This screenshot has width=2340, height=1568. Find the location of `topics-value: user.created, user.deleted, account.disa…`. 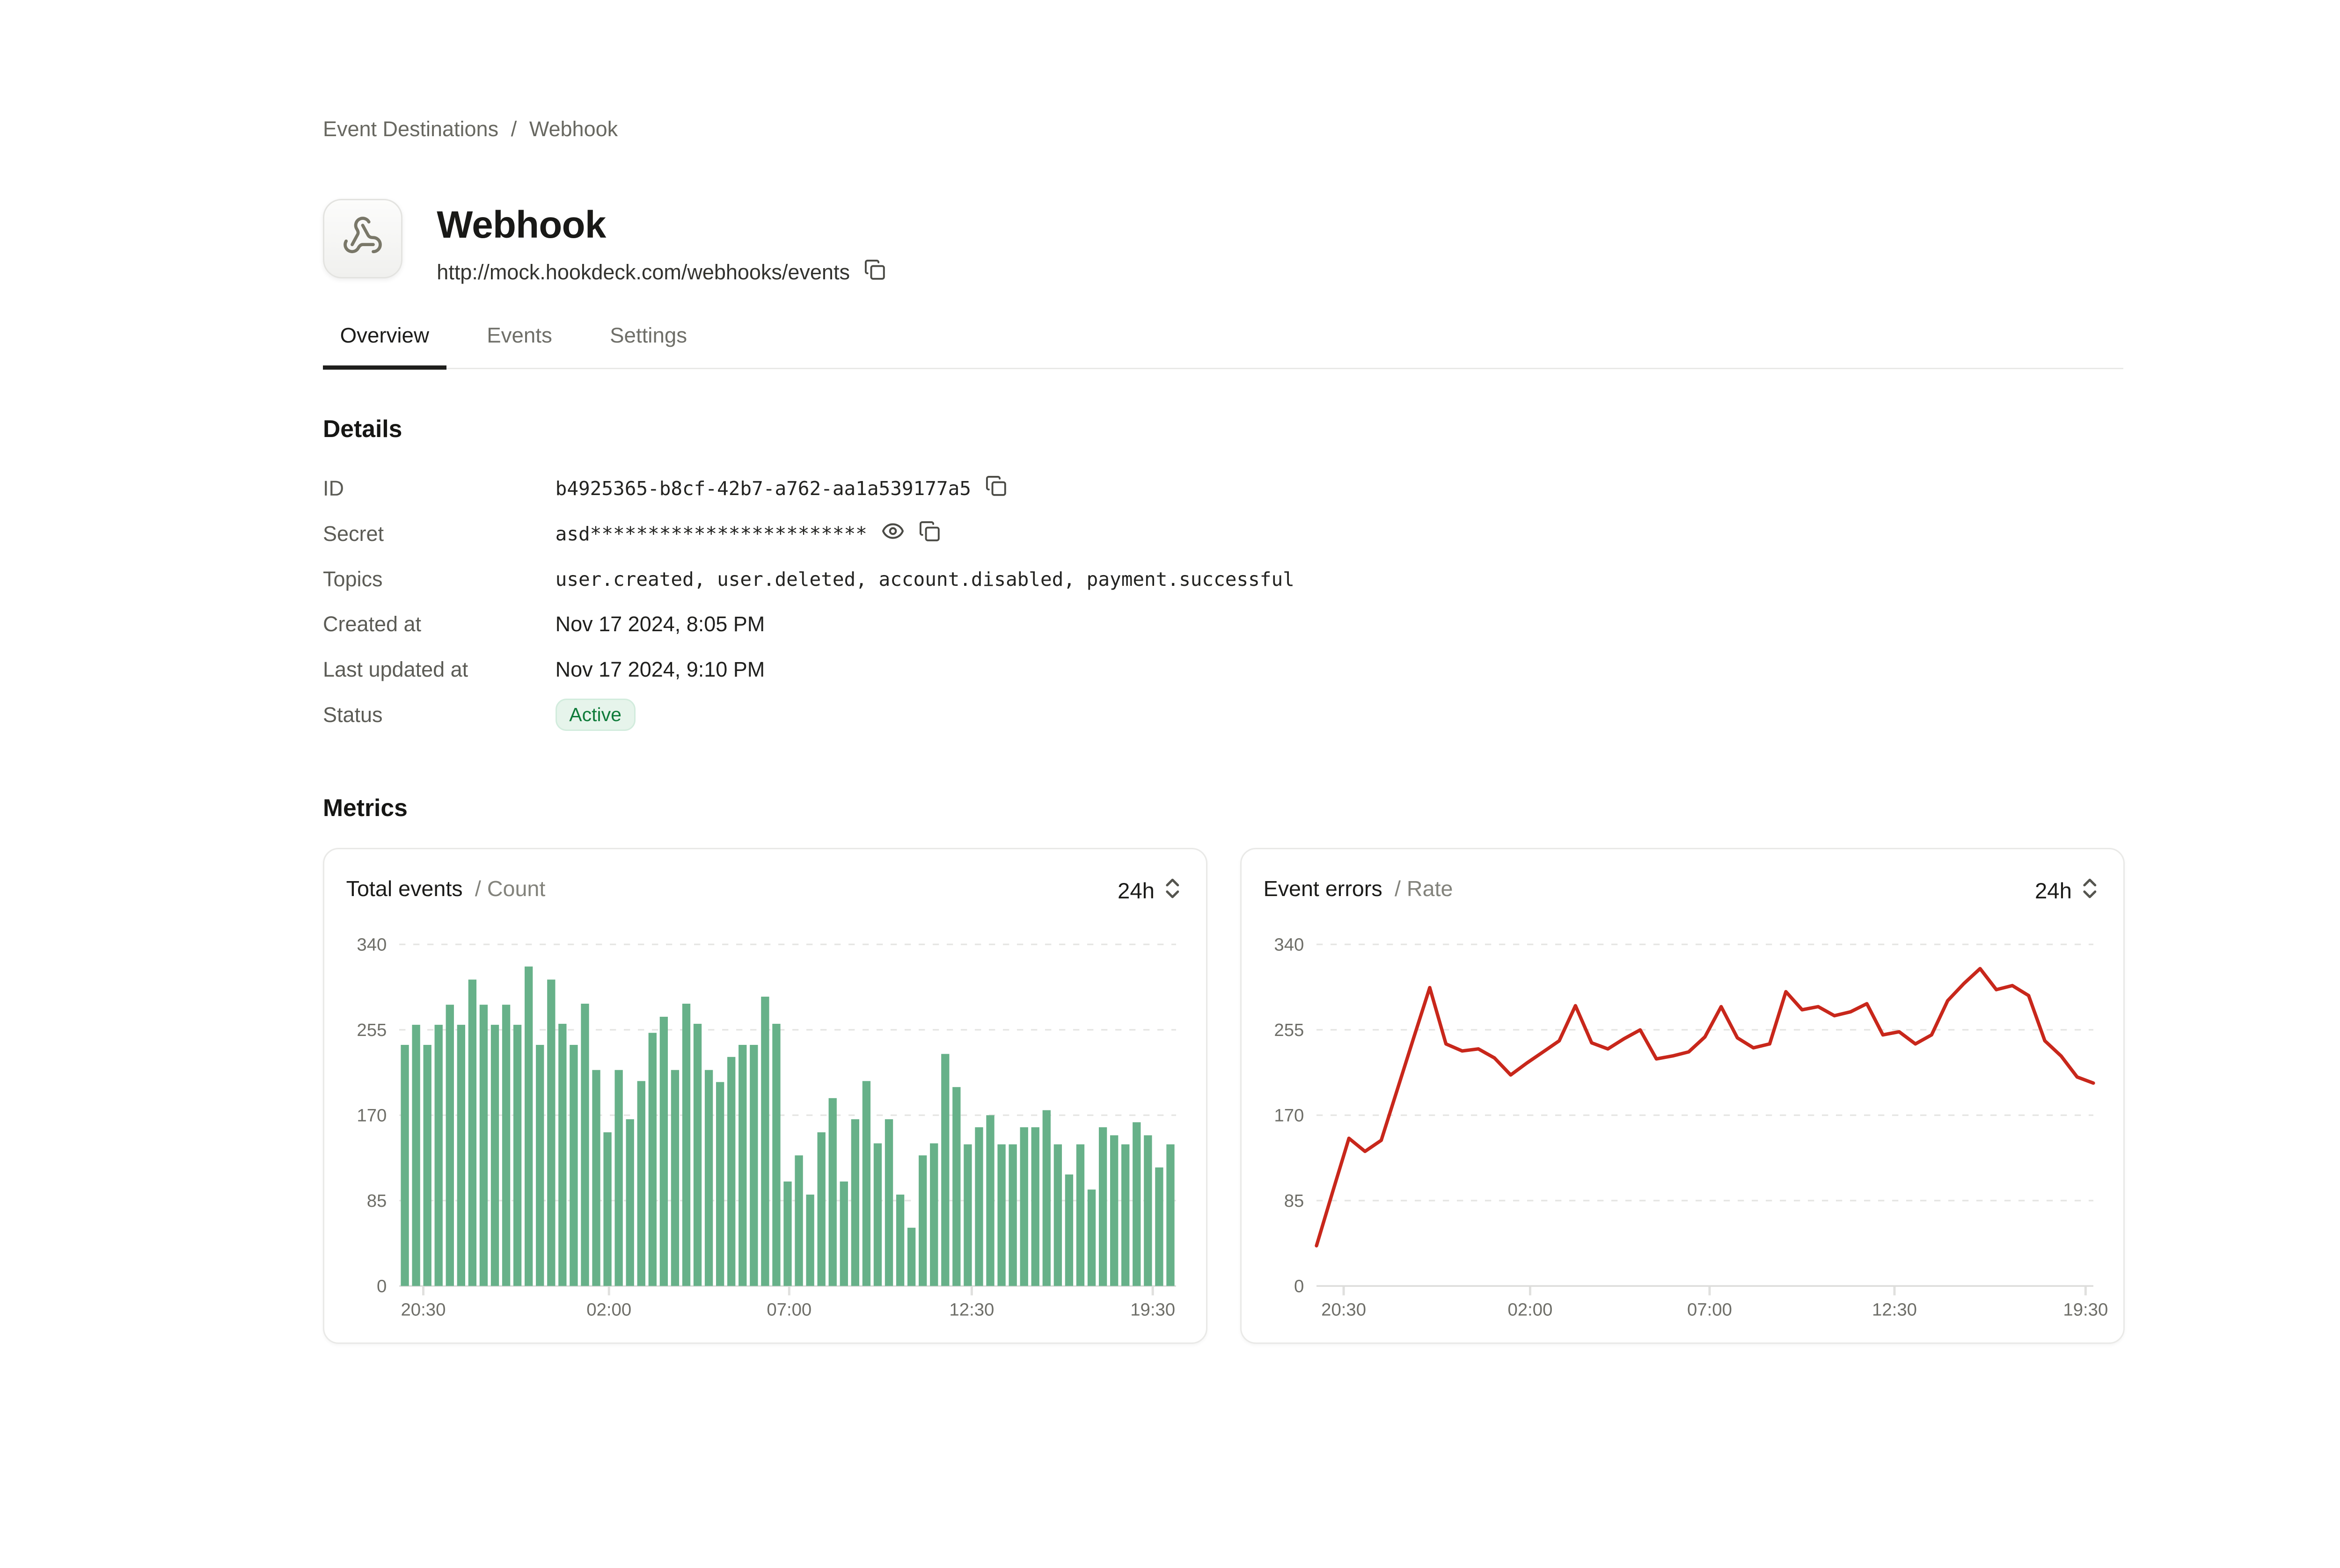

topics-value: user.created, user.deleted, account.disa… is located at coordinates (924, 579).